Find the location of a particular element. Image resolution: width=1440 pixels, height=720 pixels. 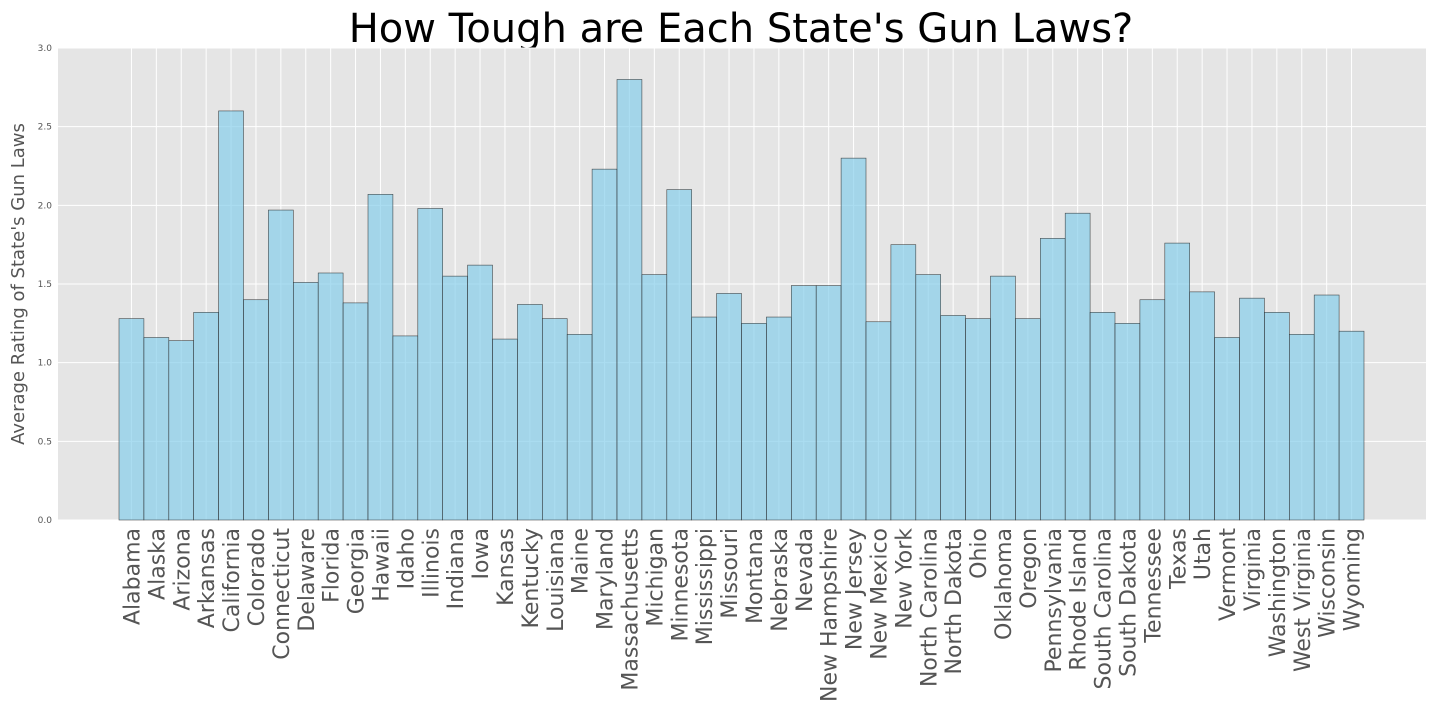

bar-kansas is located at coordinates (505, 429).